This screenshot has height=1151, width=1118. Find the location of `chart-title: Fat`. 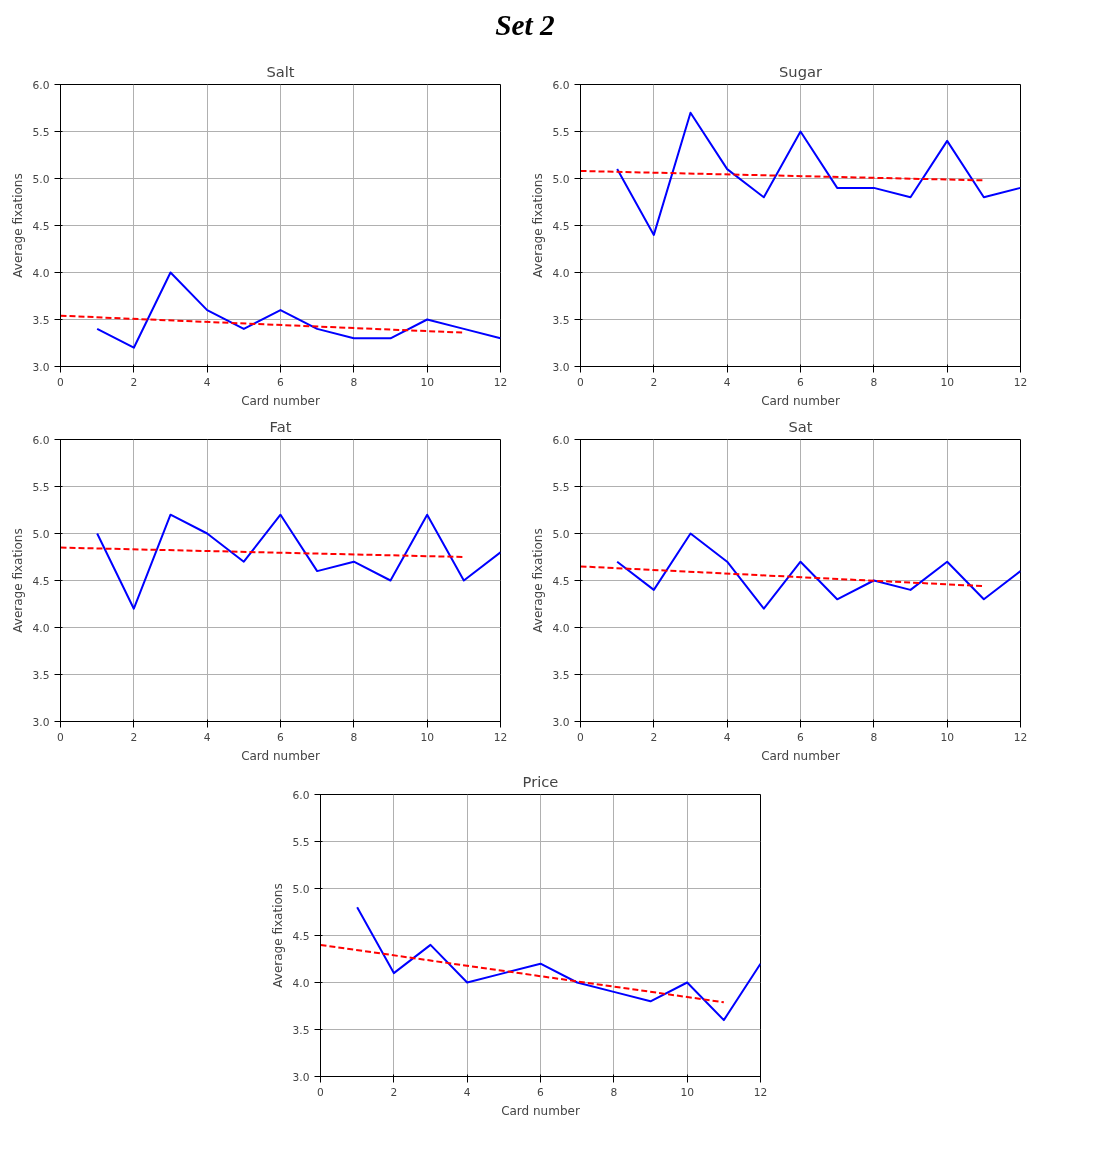

chart-title: Fat is located at coordinates (280, 426).